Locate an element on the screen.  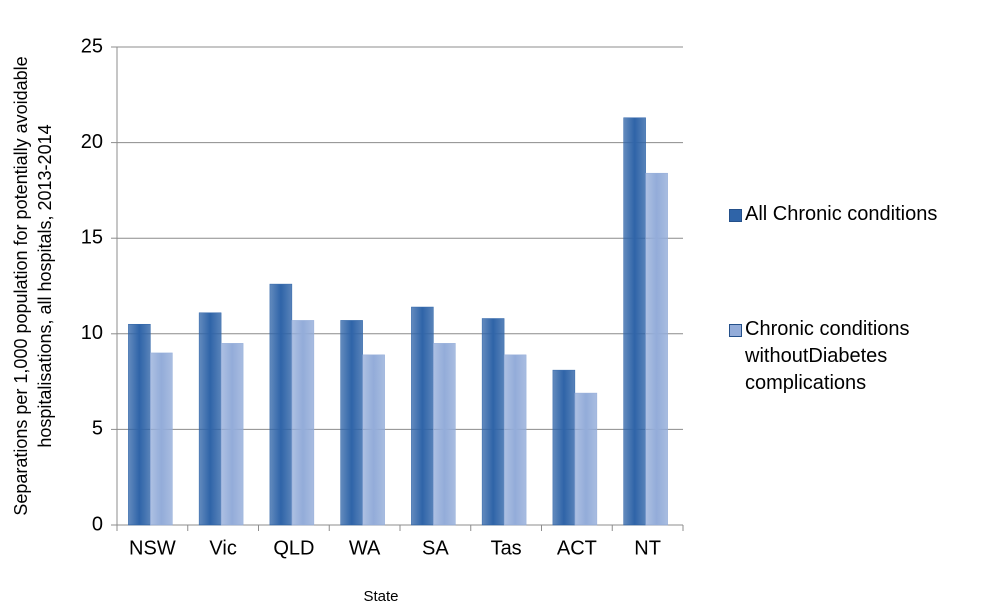
x-tick-label: ACT is located at coordinates (577, 548).